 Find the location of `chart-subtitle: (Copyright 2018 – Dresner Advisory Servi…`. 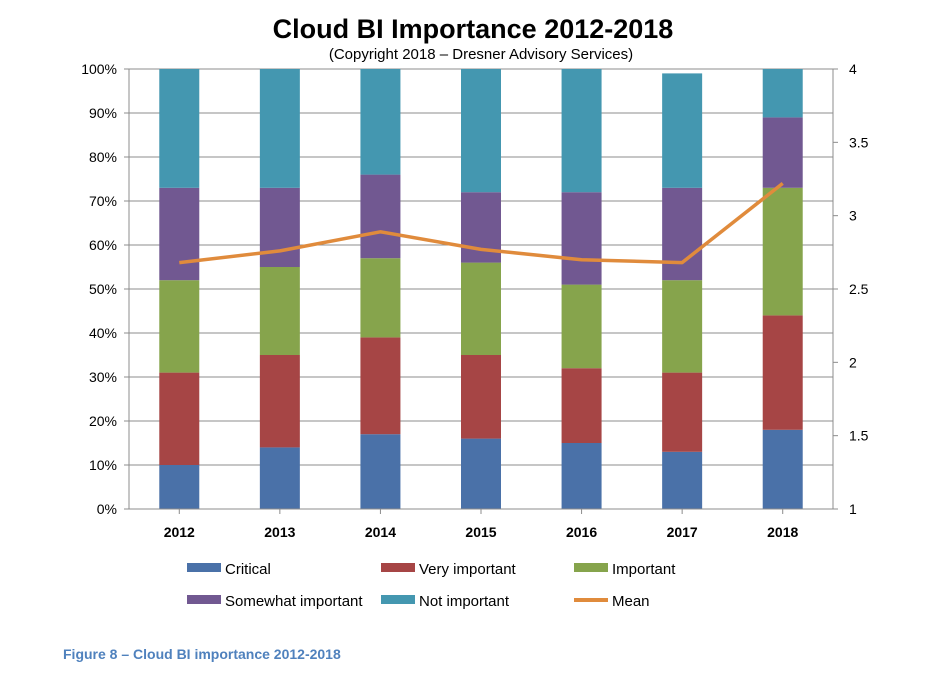

chart-subtitle: (Copyright 2018 – Dresner Advisory Servi… is located at coordinates (481, 54).